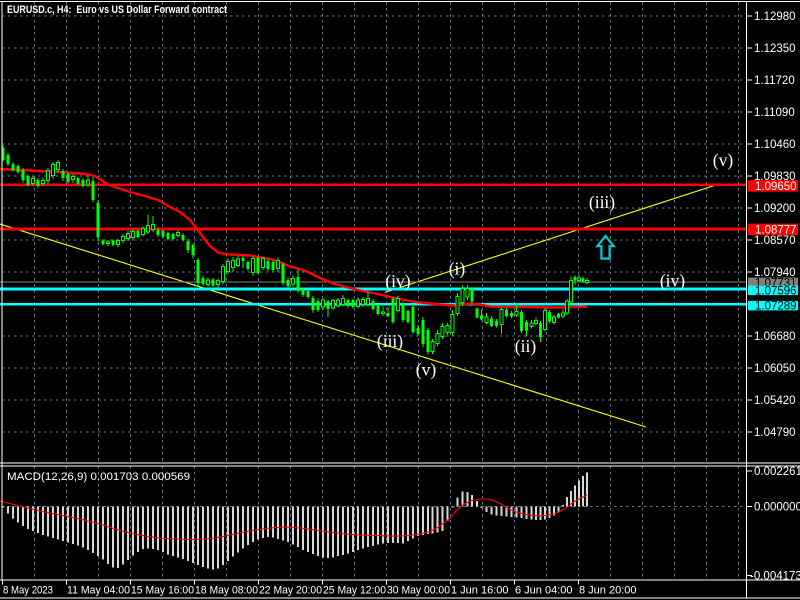 This screenshot has height=600, width=800. Describe the element at coordinates (777, 472) in the screenshot. I see `svg-text: 0.002261` at that location.